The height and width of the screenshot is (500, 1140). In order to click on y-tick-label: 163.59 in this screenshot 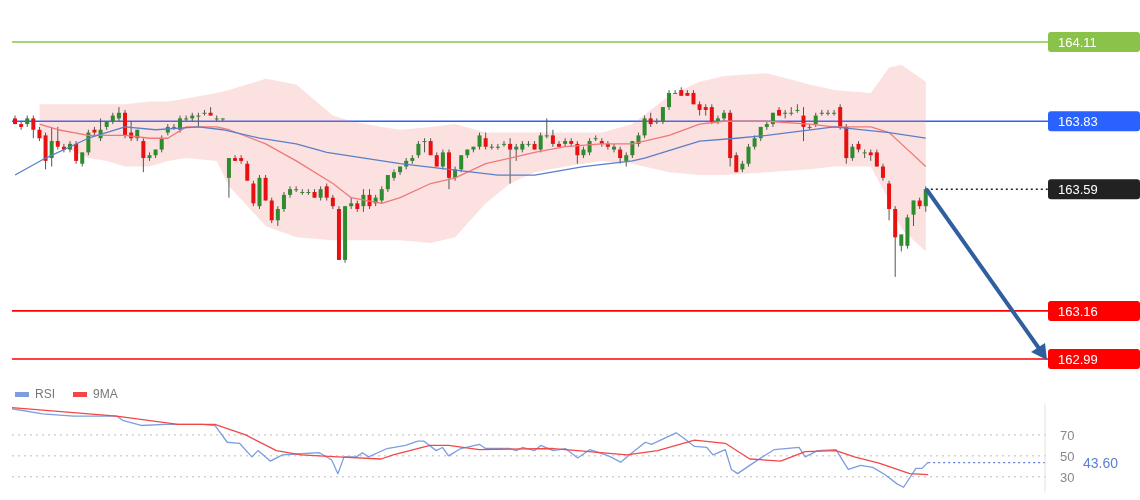, I will do `click(1078, 190)`.